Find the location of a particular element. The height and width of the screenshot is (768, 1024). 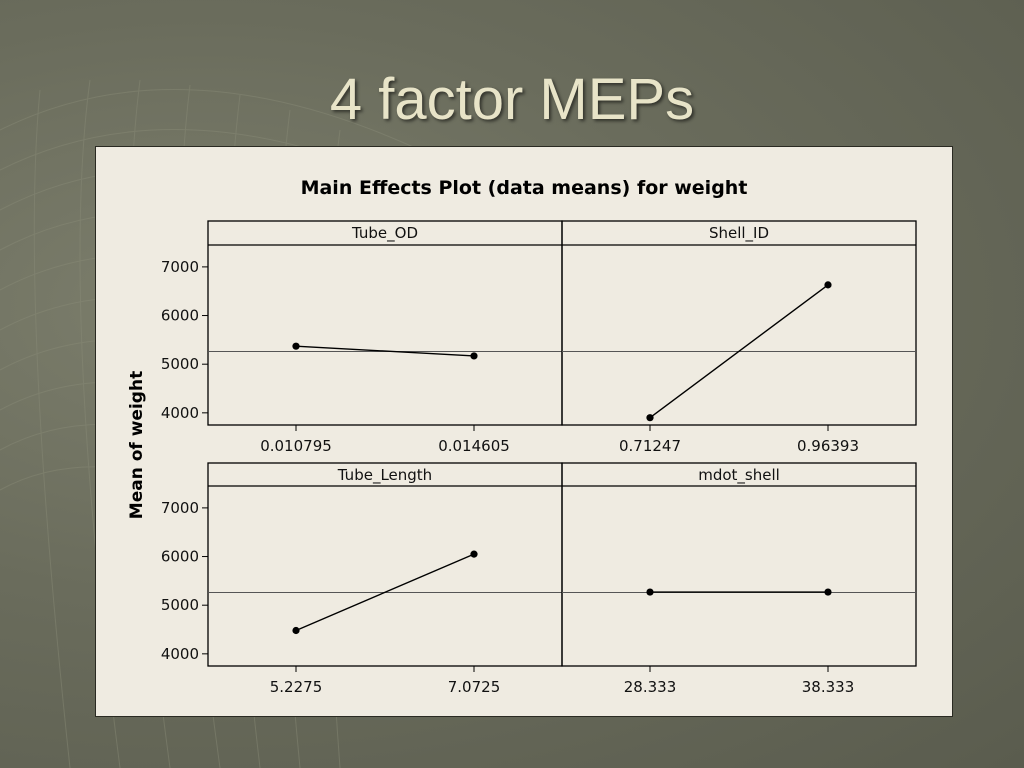

x-tick-label: 0.96393 is located at coordinates (828, 446).